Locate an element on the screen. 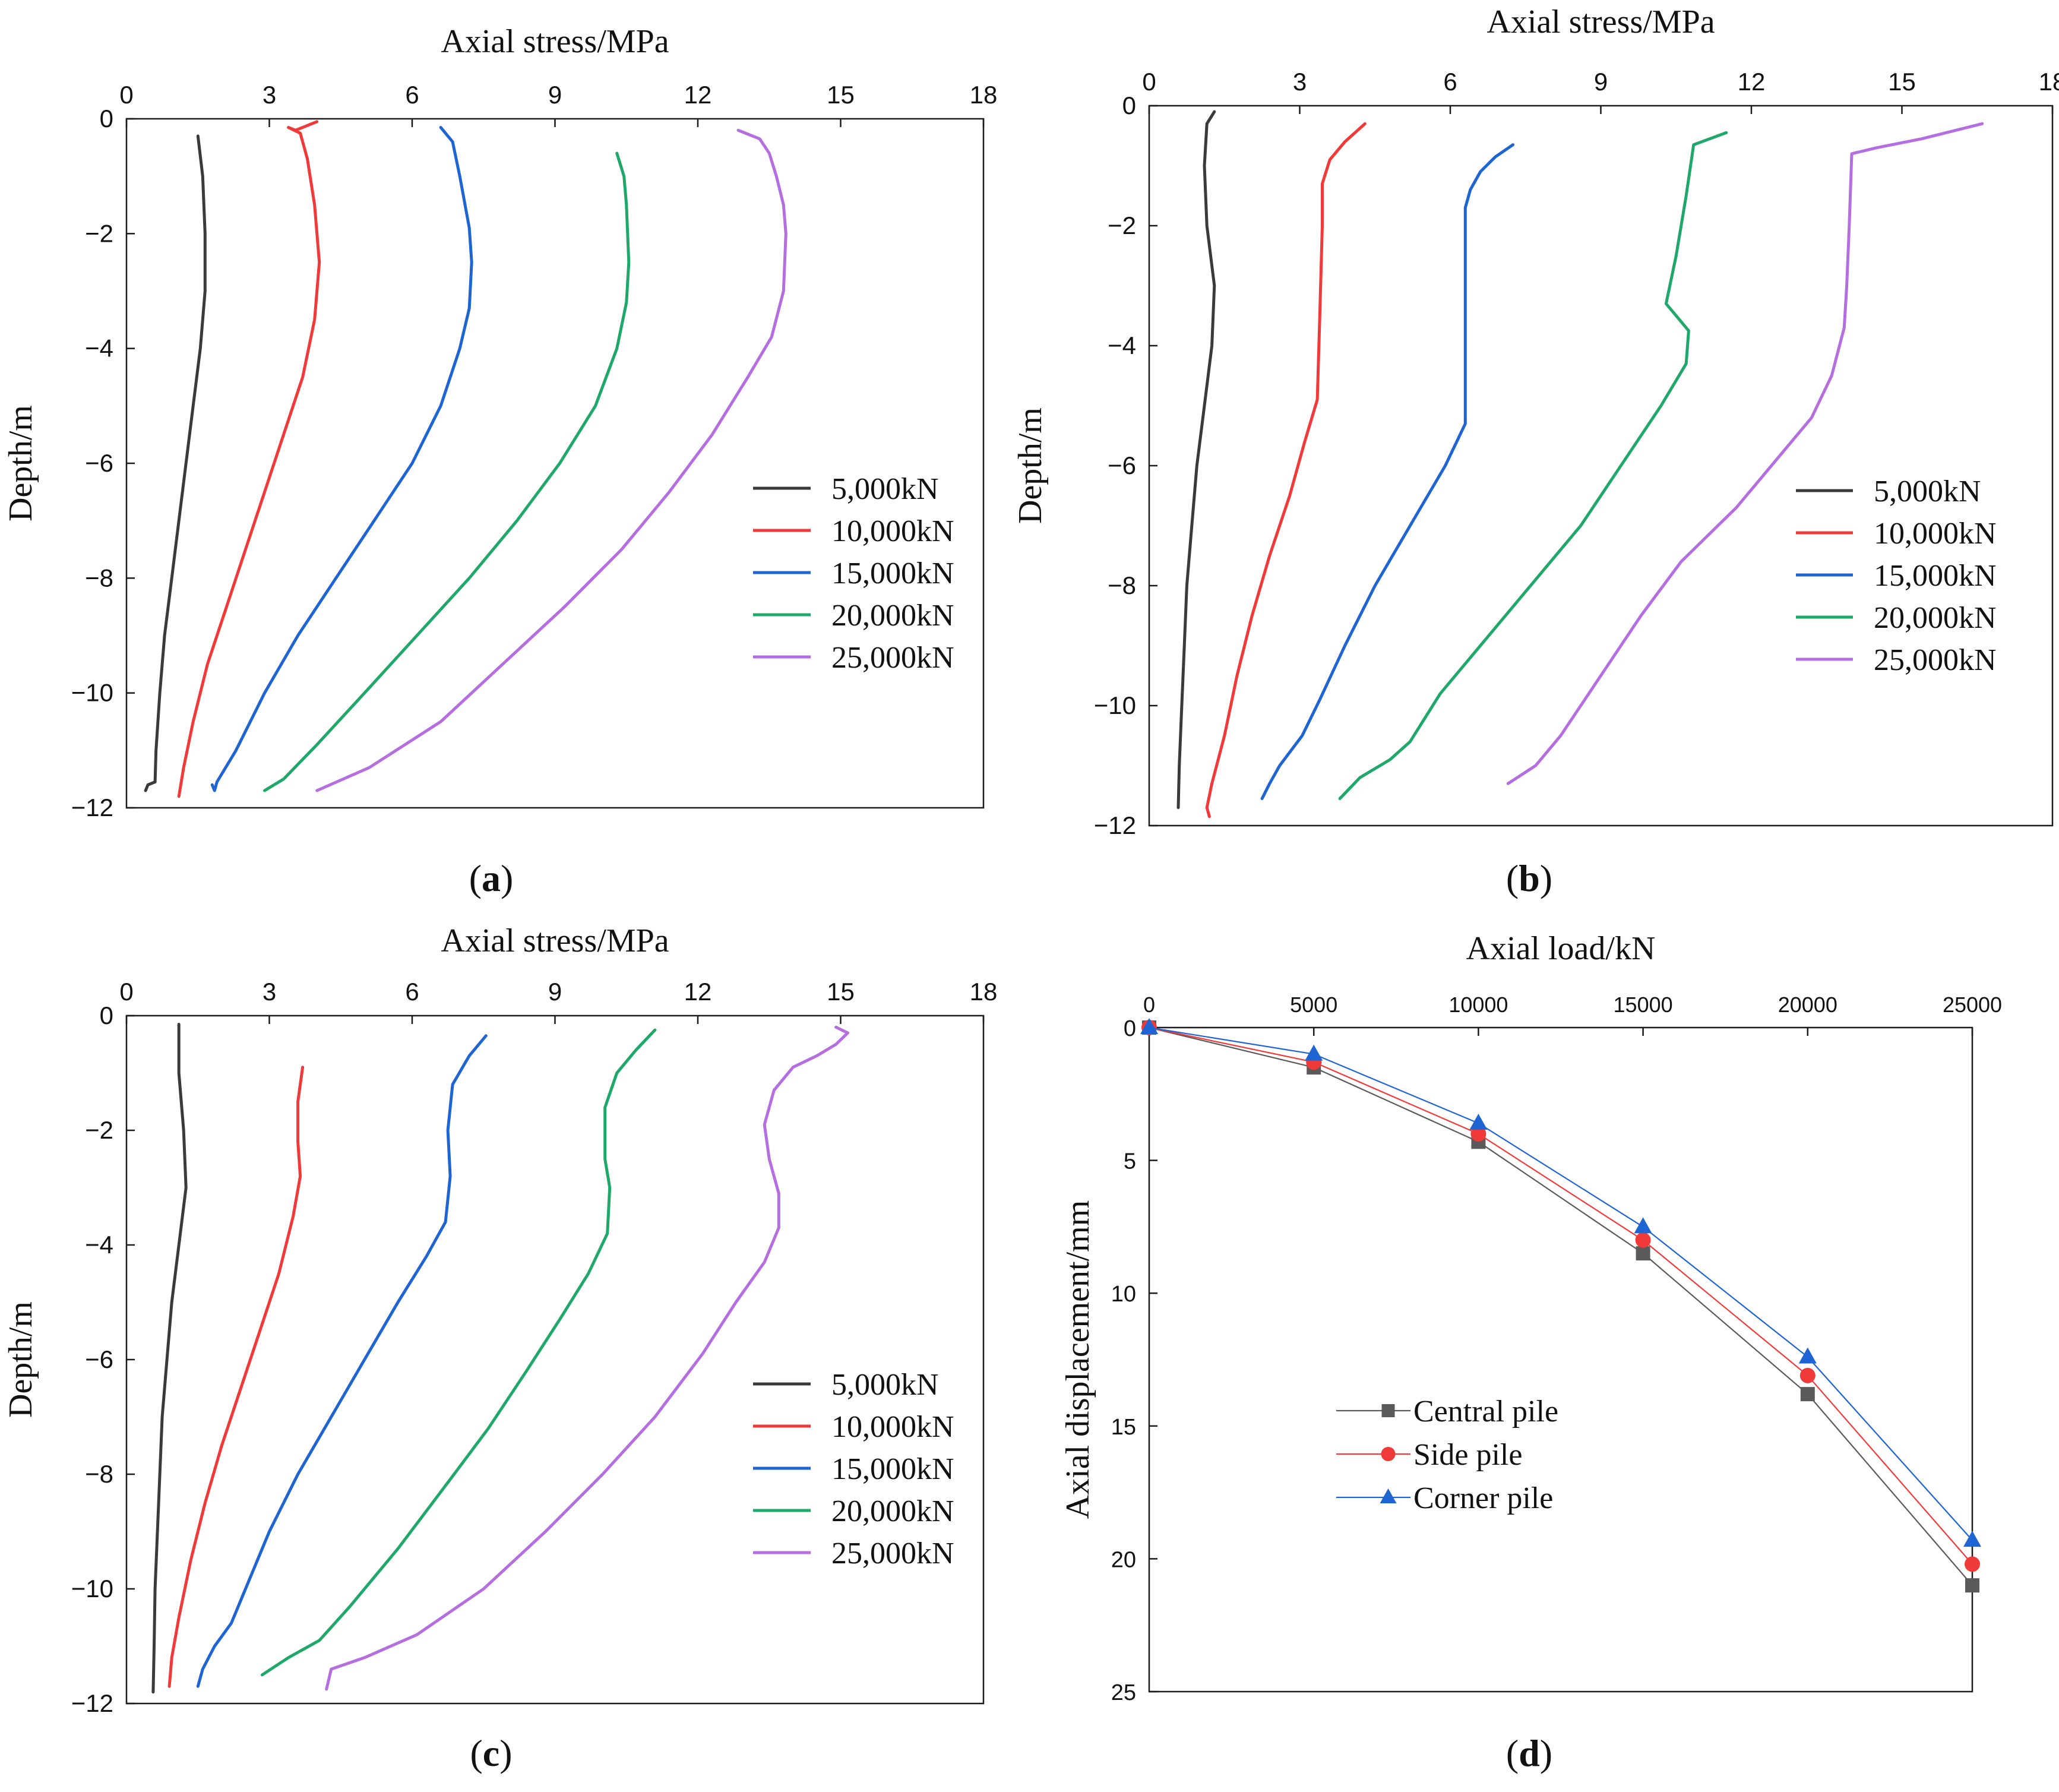 This screenshot has width=2059, height=1792. legend-item: 5,000kN is located at coordinates (846, 1385).